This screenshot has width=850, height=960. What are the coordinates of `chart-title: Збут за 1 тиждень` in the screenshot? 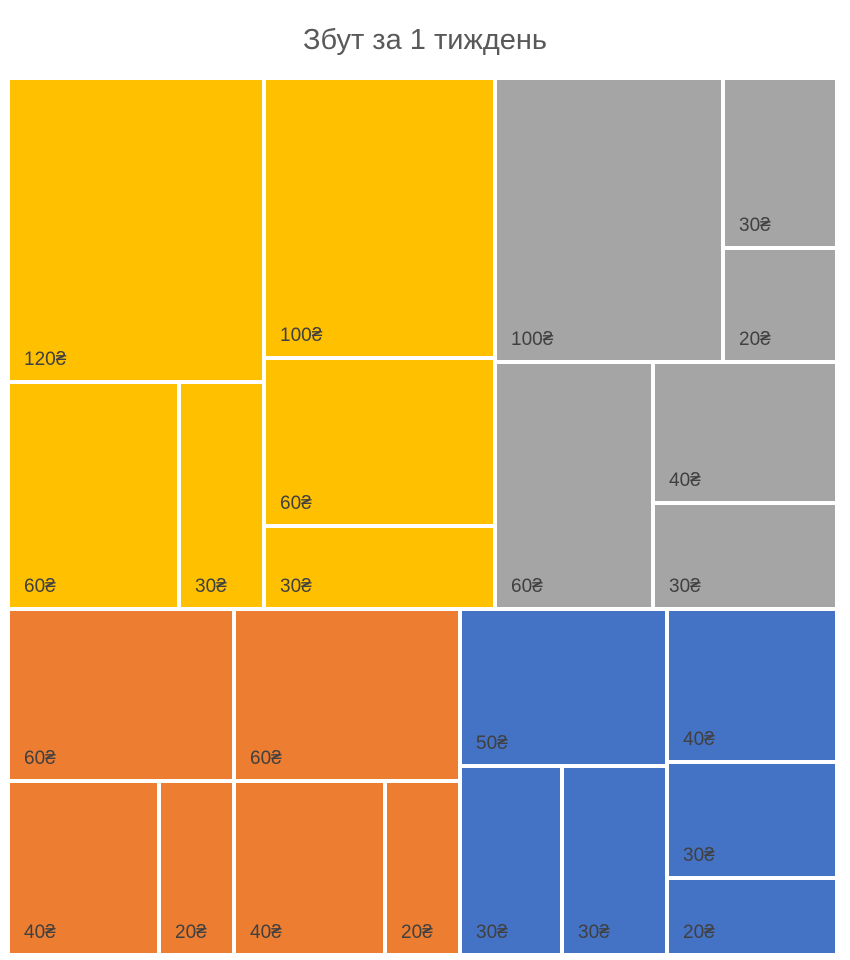 It's located at (425, 40).